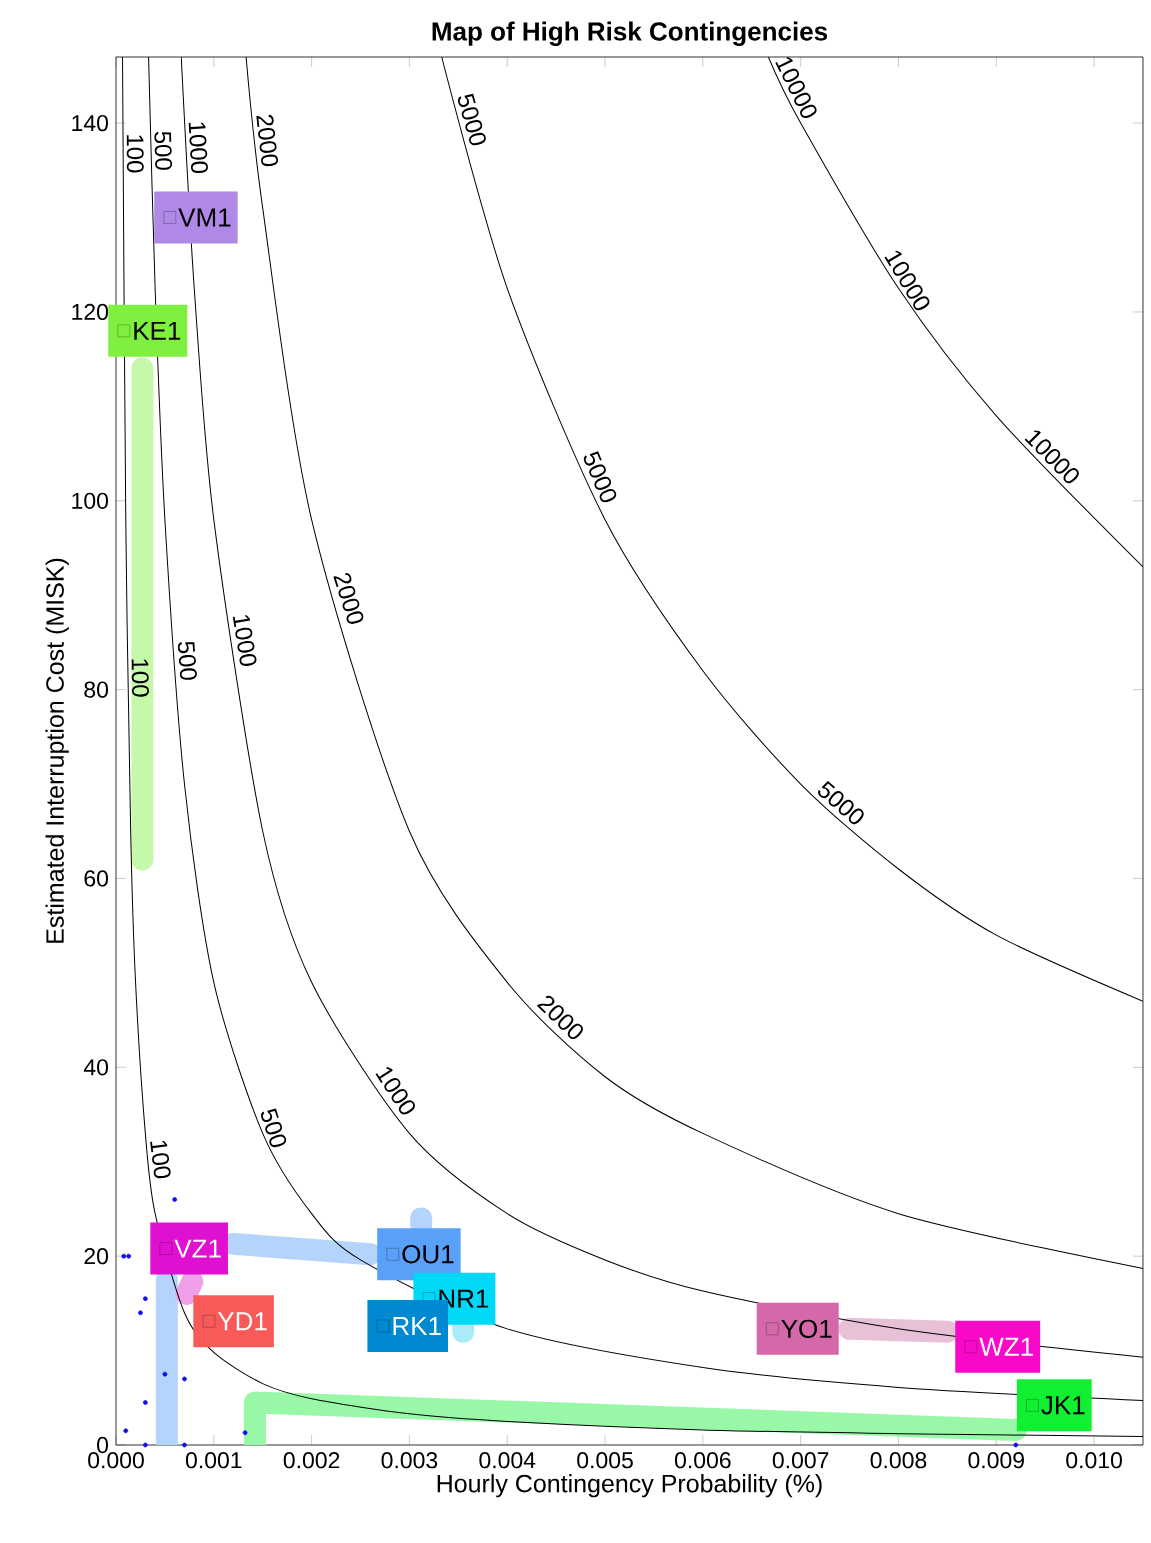 The height and width of the screenshot is (1543, 1151). What do you see at coordinates (702, 1460) in the screenshot?
I see `x-tick-label: 0.006` at bounding box center [702, 1460].